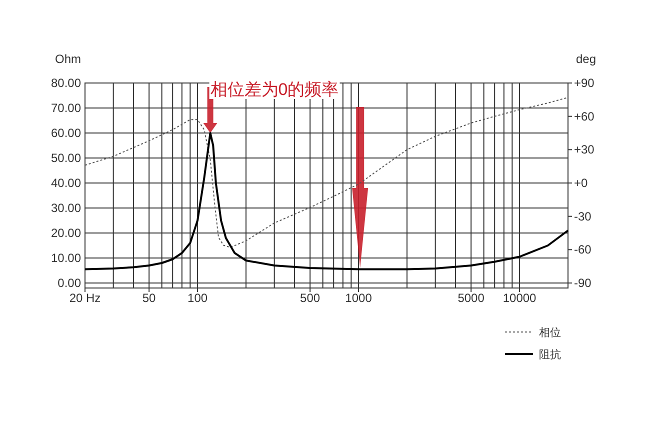 This screenshot has width=650, height=430. Describe the element at coordinates (358, 298) in the screenshot. I see `x-tick-label: 1000` at that location.